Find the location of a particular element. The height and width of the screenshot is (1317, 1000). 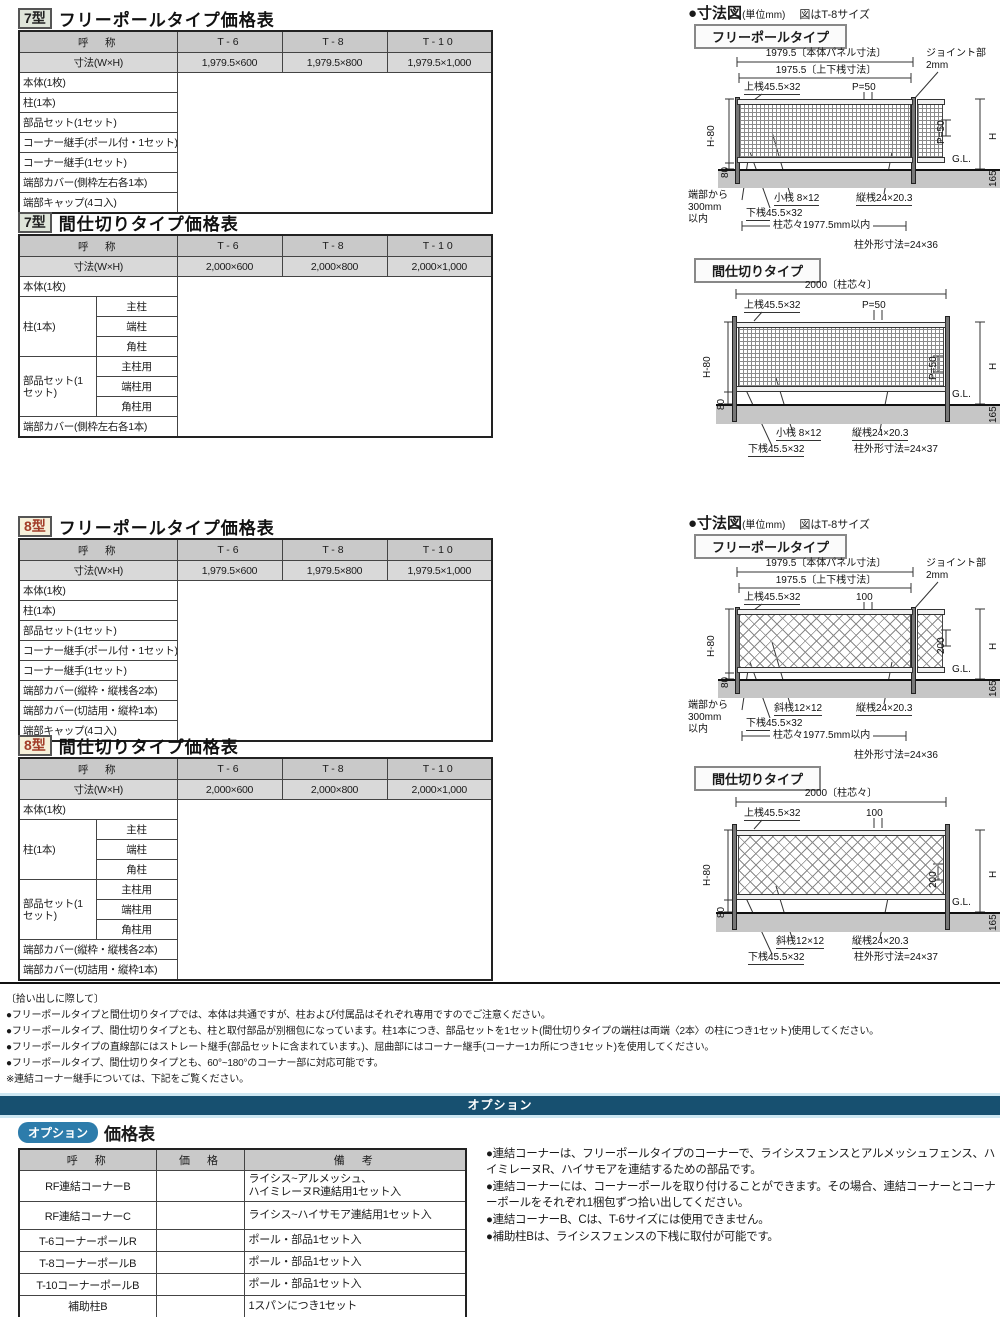

dim-fig-label: ●寸法図 is located at coordinates (715, 13).